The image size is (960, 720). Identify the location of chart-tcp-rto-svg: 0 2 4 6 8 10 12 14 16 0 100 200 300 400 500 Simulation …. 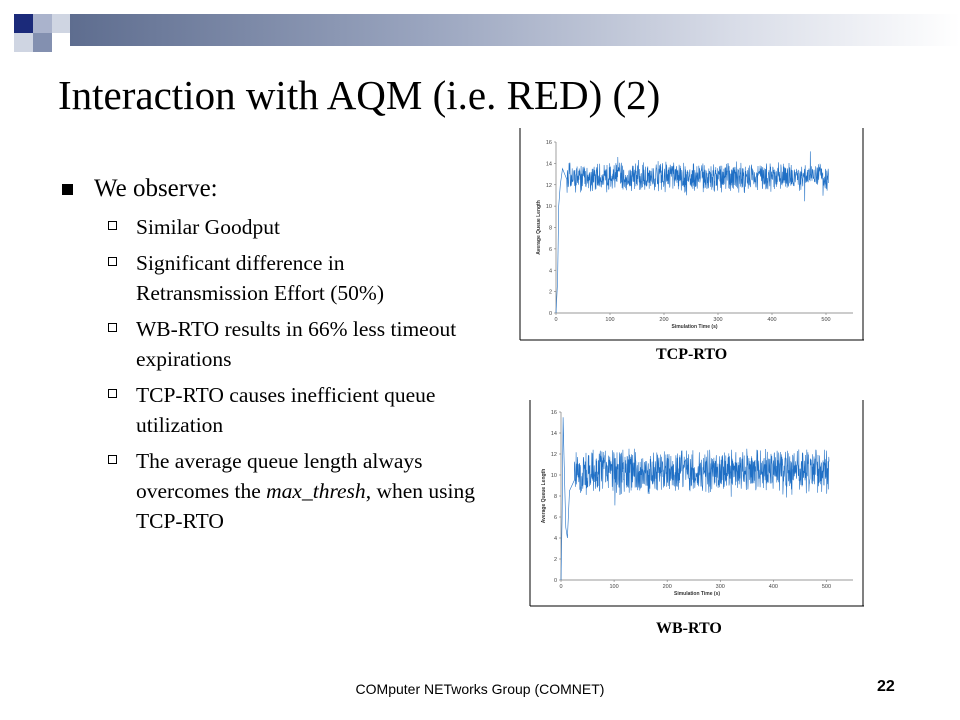
(691, 234).